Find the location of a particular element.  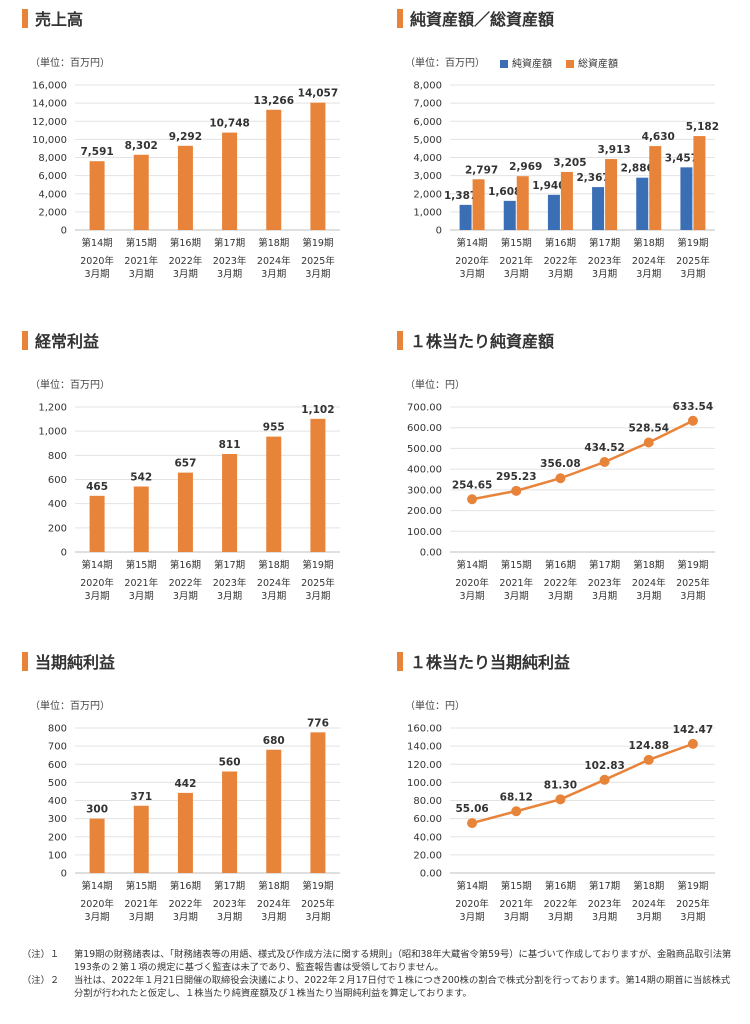

y-tick-label: 200 is located at coordinates (57, 837).